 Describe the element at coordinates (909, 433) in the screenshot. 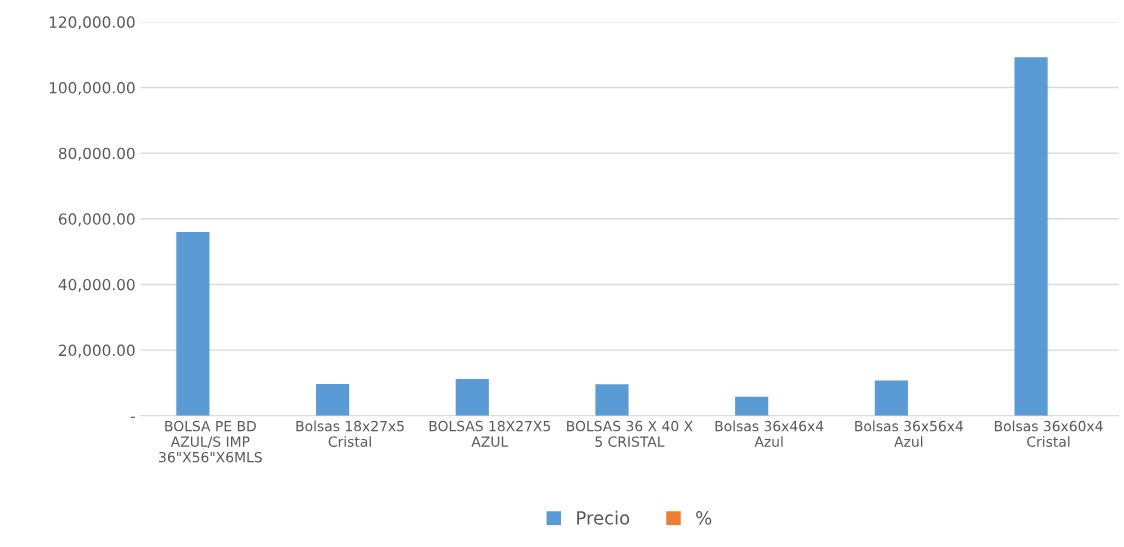

I see `x-tick-label: Bolsas 36x56x4 Azul` at that location.